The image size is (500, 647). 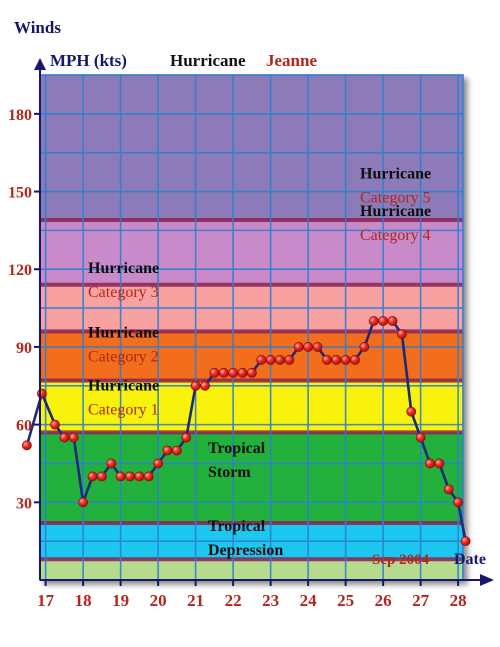 I want to click on x-tick-label: 26, so click(x=383, y=600).